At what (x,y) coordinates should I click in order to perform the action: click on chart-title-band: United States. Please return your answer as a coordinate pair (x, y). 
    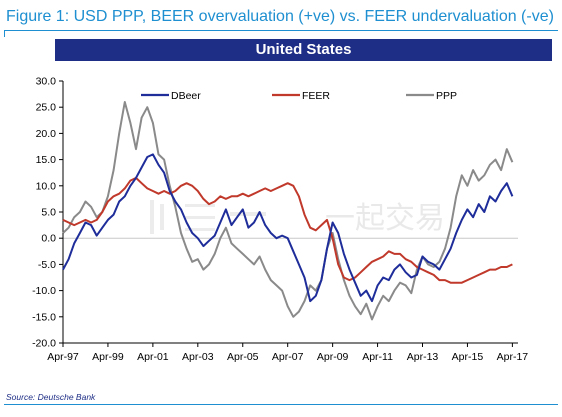
    Looking at the image, I should click on (303, 50).